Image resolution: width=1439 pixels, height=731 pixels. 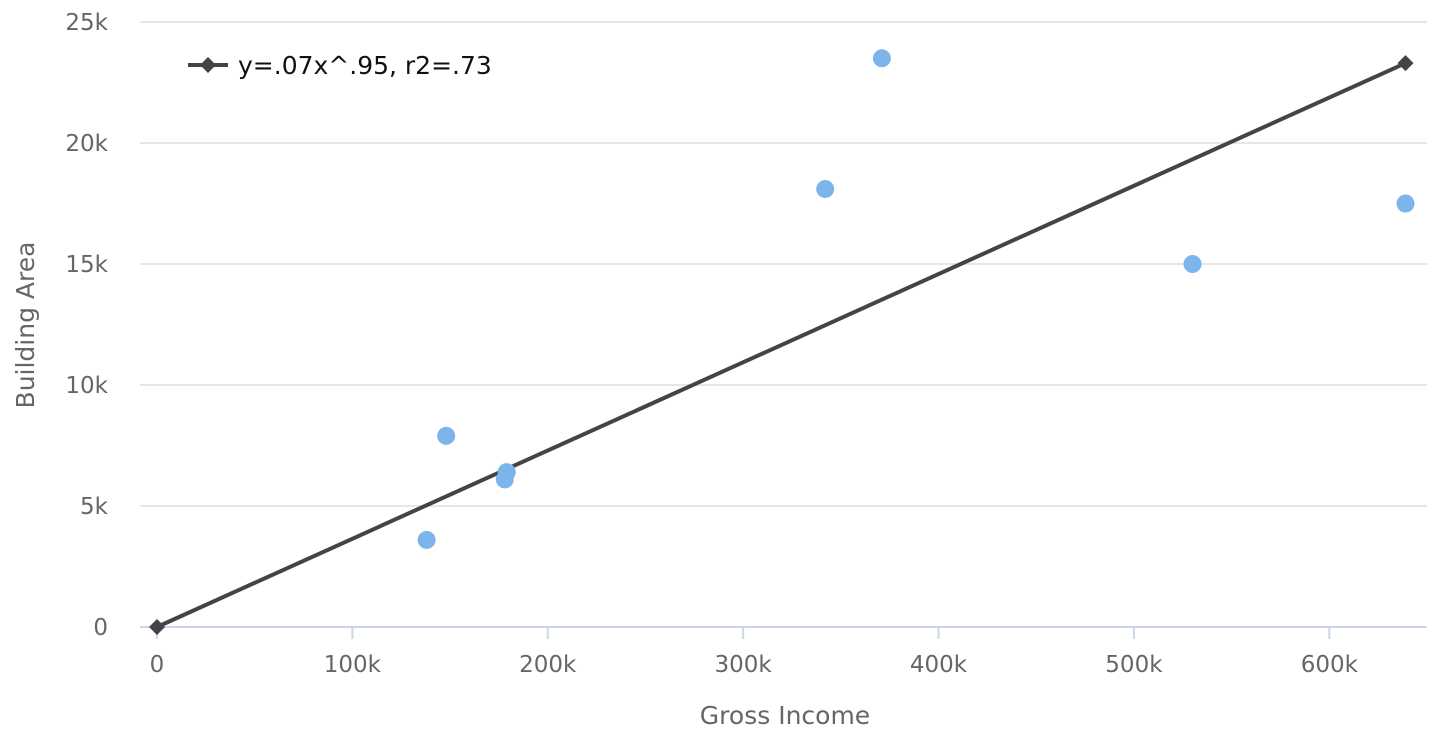 What do you see at coordinates (353, 665) in the screenshot?
I see `x-tick-label: 100k` at bounding box center [353, 665].